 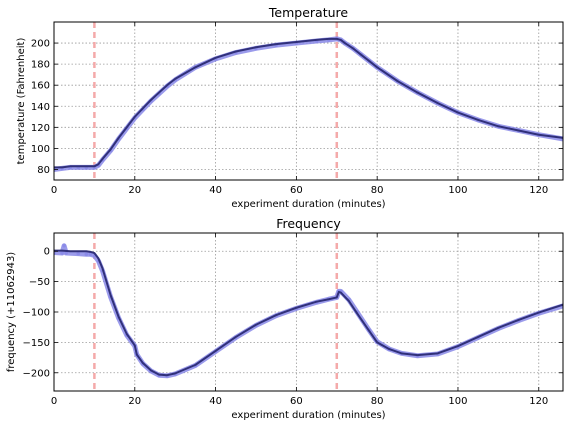 What do you see at coordinates (308, 223) in the screenshot?
I see `chart-title: Frequency` at bounding box center [308, 223].